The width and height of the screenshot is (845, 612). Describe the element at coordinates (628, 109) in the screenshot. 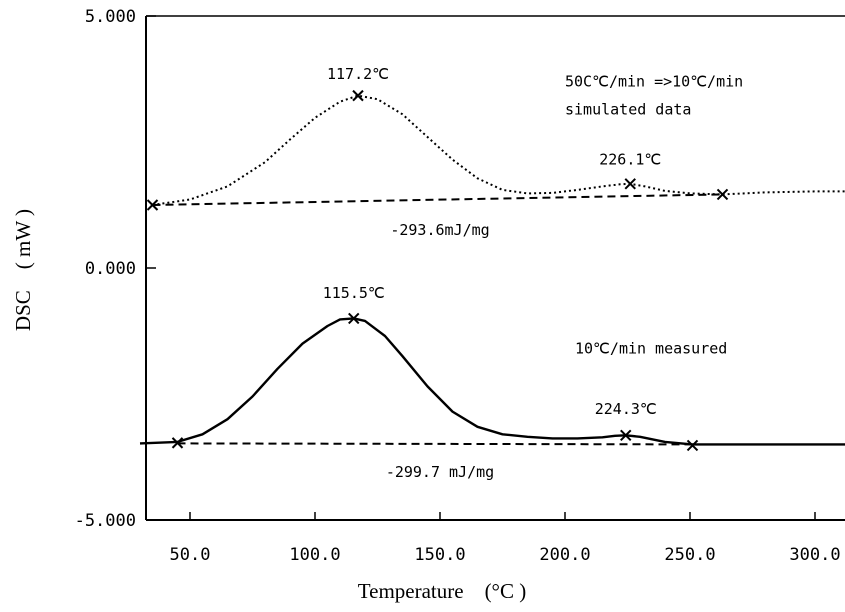

I see `annotation-label: simulated data` at that location.